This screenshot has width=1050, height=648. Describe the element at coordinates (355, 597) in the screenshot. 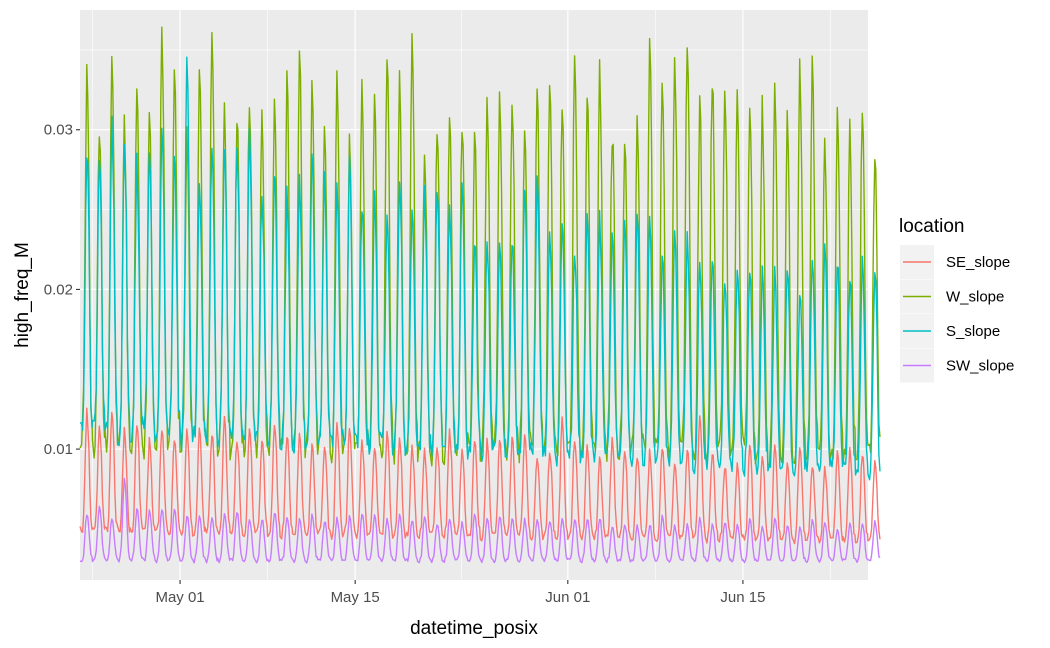

I see `x-tick-label: May 15` at that location.